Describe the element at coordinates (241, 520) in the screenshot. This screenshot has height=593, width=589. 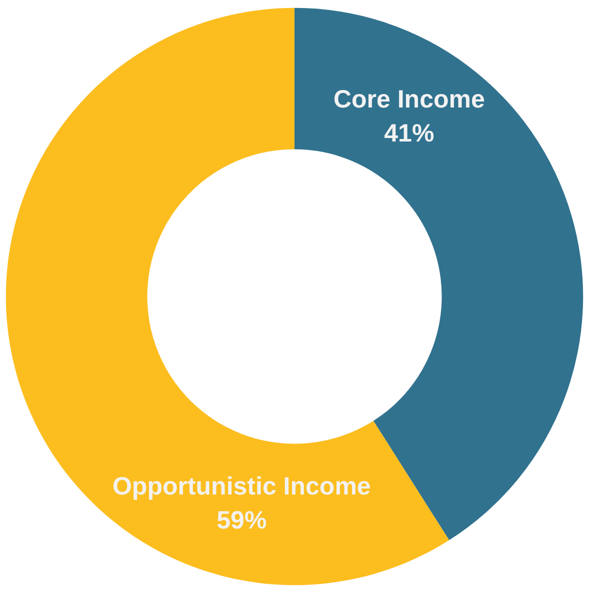
I see `data-label: 59%` at that location.